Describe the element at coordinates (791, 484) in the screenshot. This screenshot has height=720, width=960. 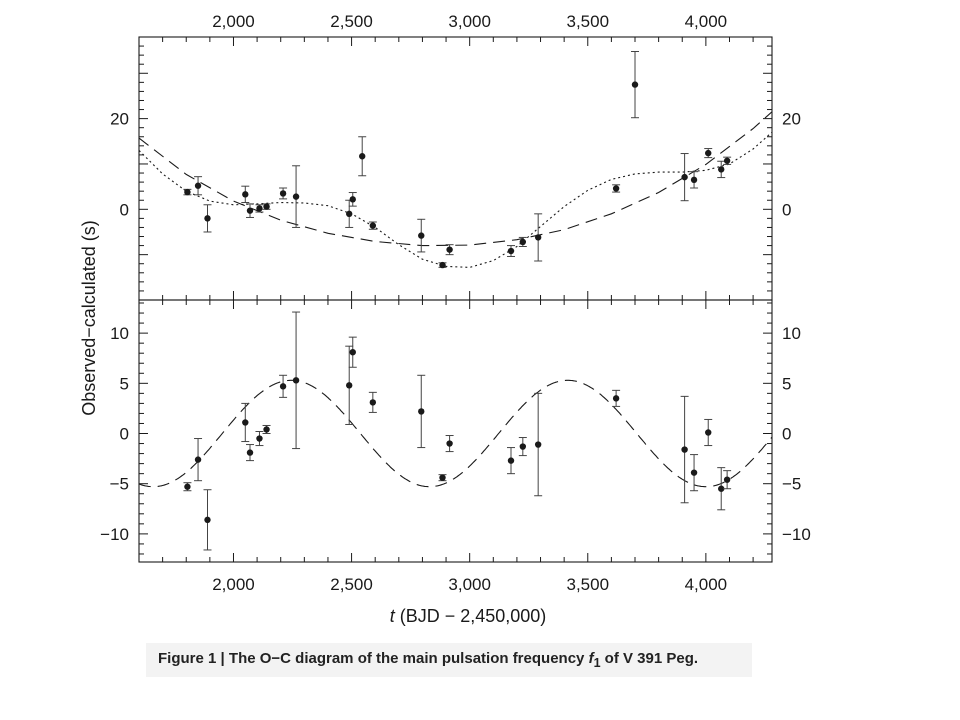
I see `y-tick-label-right: −5` at that location.